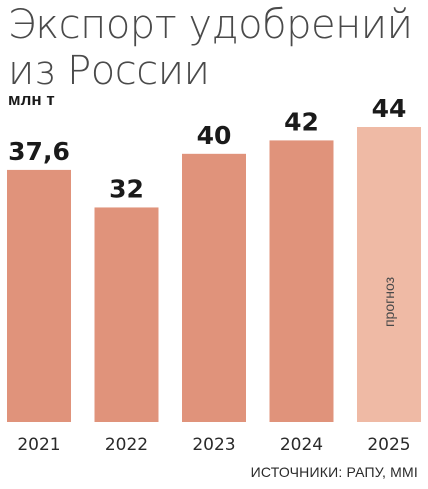 This screenshot has height=489, width=428. Describe the element at coordinates (39, 151) in the screenshot. I see `value-label-2021: 37,6` at that location.